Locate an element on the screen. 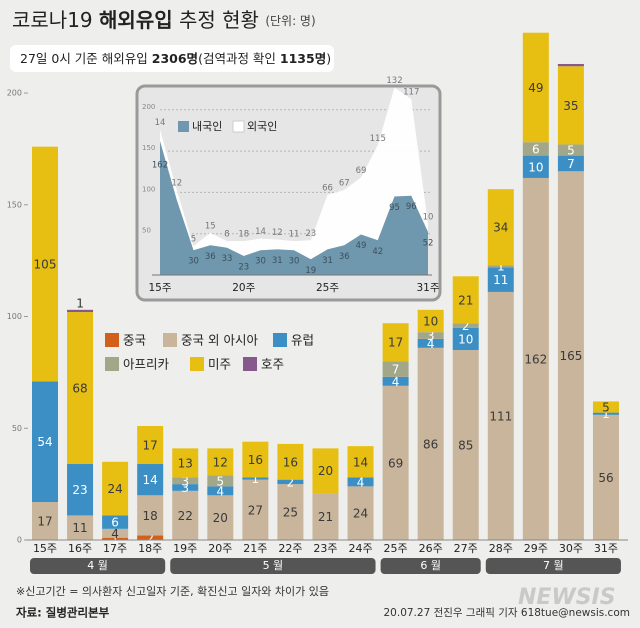  month-label: 5 월 is located at coordinates (273, 565).